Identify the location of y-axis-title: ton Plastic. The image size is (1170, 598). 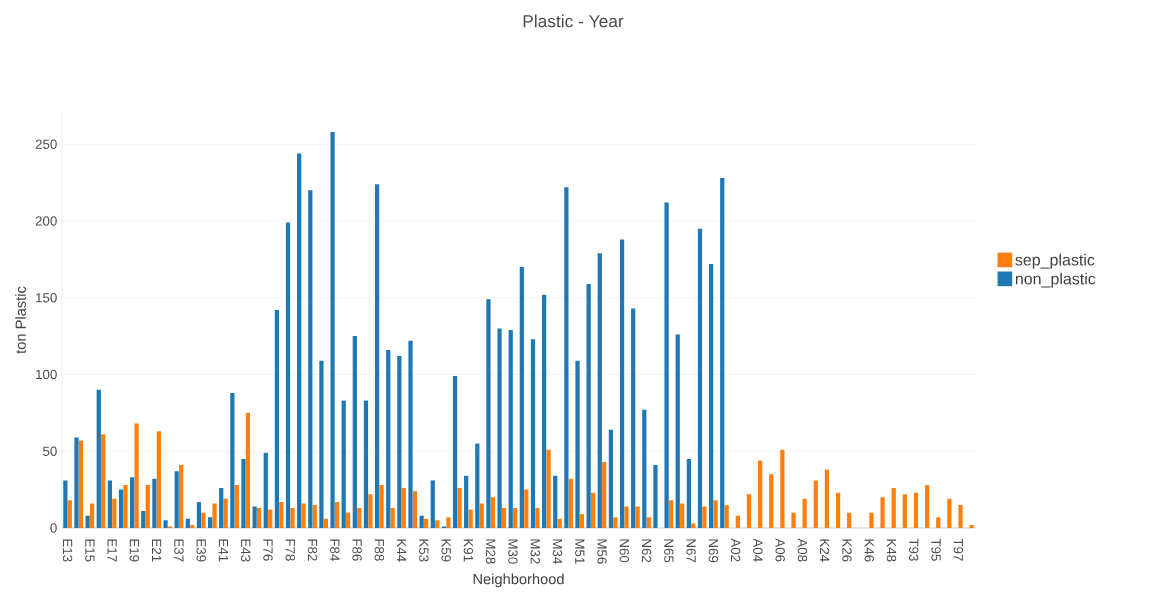
(20, 320).